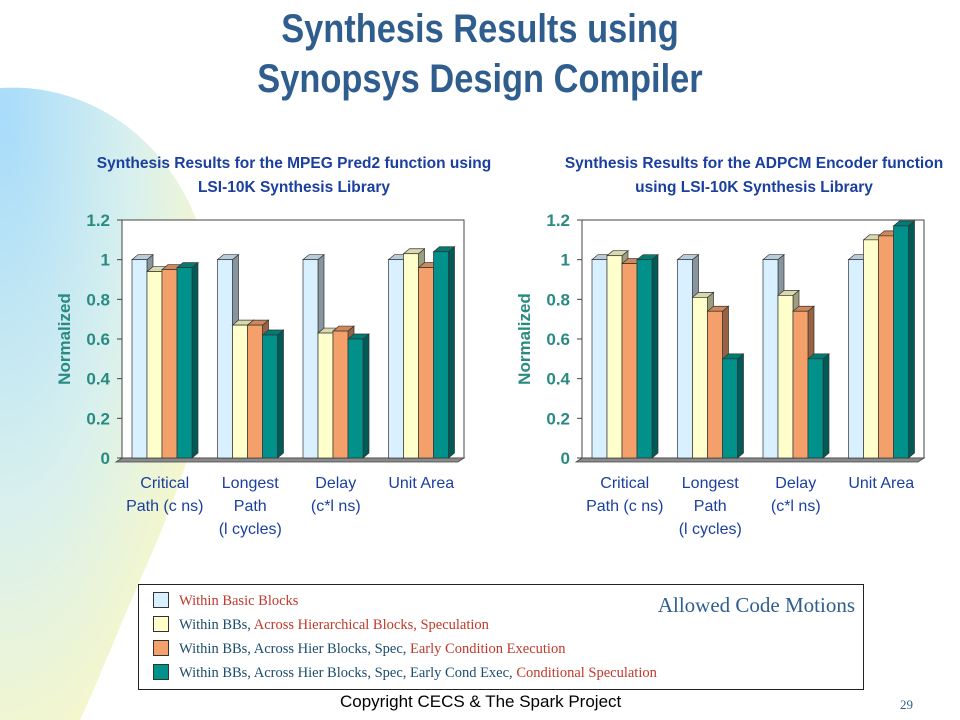  I want to click on legend-text: Across Hierarchical Blocks, Speculation, so click(371, 625).